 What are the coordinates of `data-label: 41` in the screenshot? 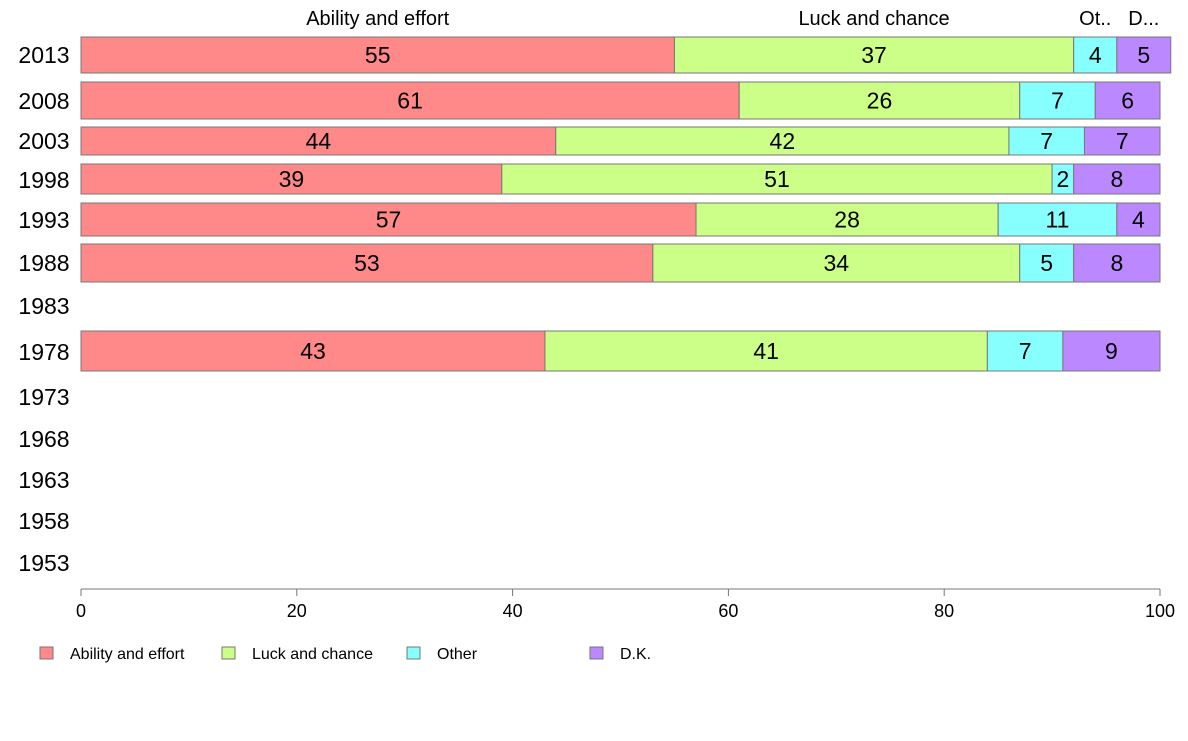 It's located at (766, 351).